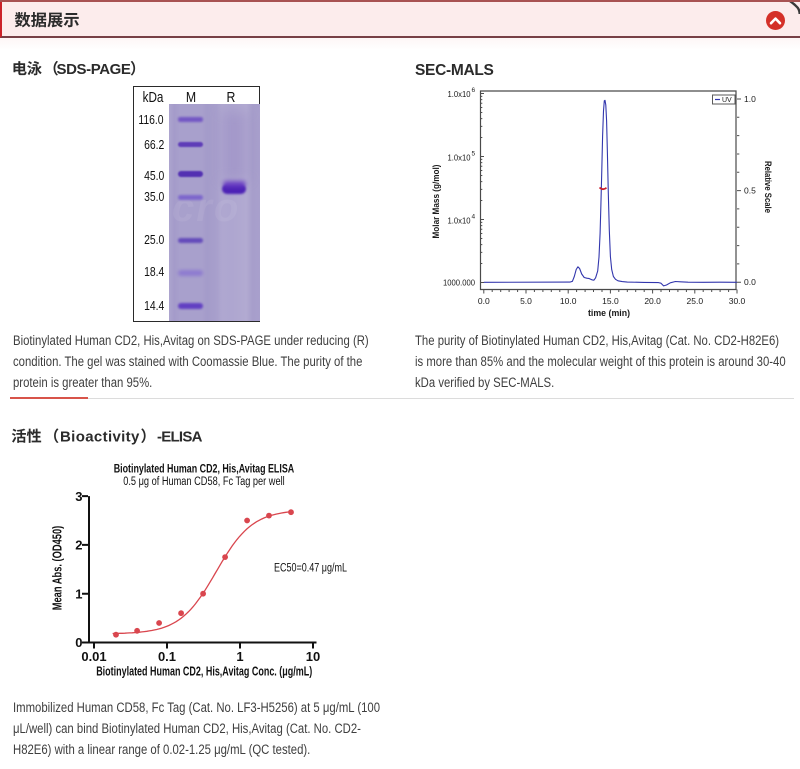 Image resolution: width=800 pixels, height=769 pixels. What do you see at coordinates (436, 202) in the screenshot?
I see `svg-text: Molar Mass (g/mol)` at bounding box center [436, 202].